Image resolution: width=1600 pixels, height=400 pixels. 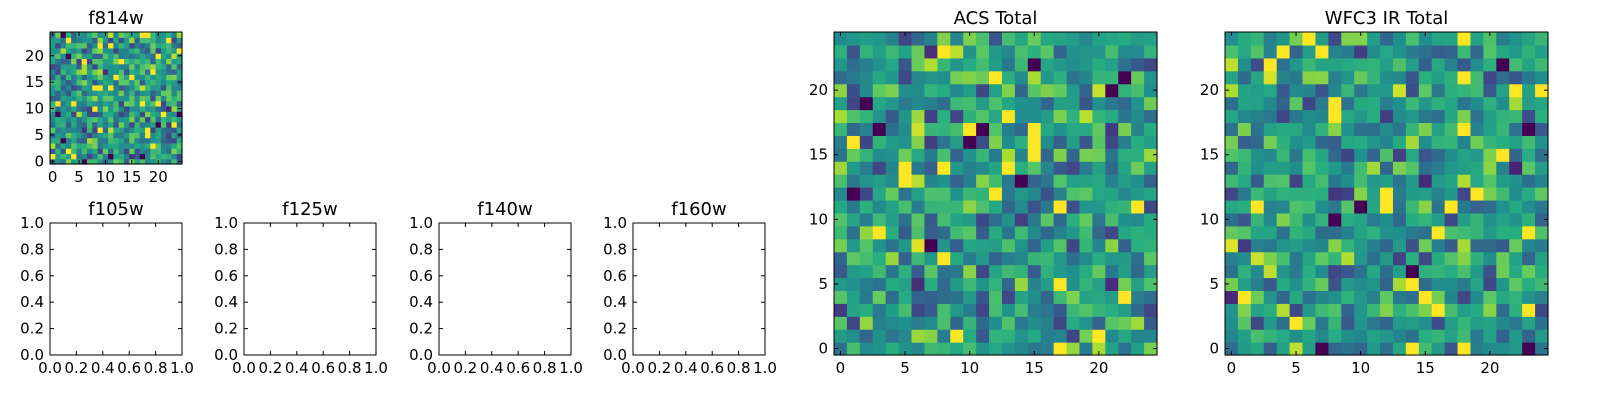 I want to click on y-tick-label-wfc3_ir_total: 20, so click(x=1209, y=90).